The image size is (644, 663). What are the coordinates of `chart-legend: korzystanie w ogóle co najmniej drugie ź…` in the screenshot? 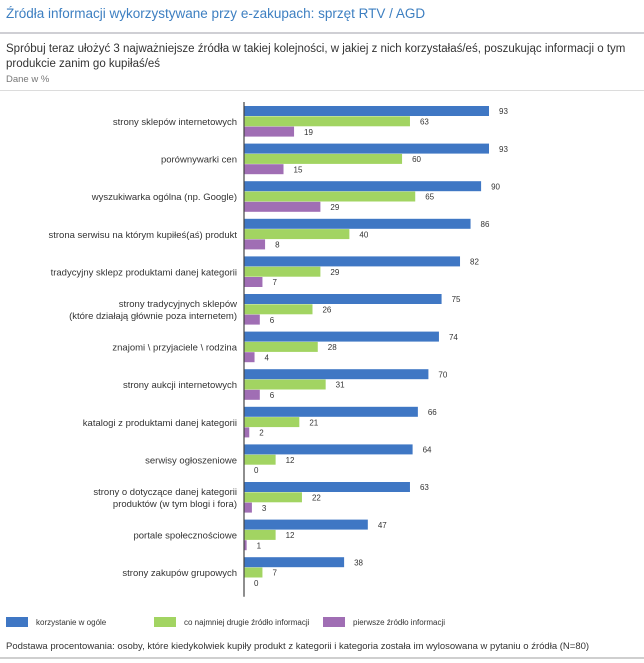 It's located at (322, 624).